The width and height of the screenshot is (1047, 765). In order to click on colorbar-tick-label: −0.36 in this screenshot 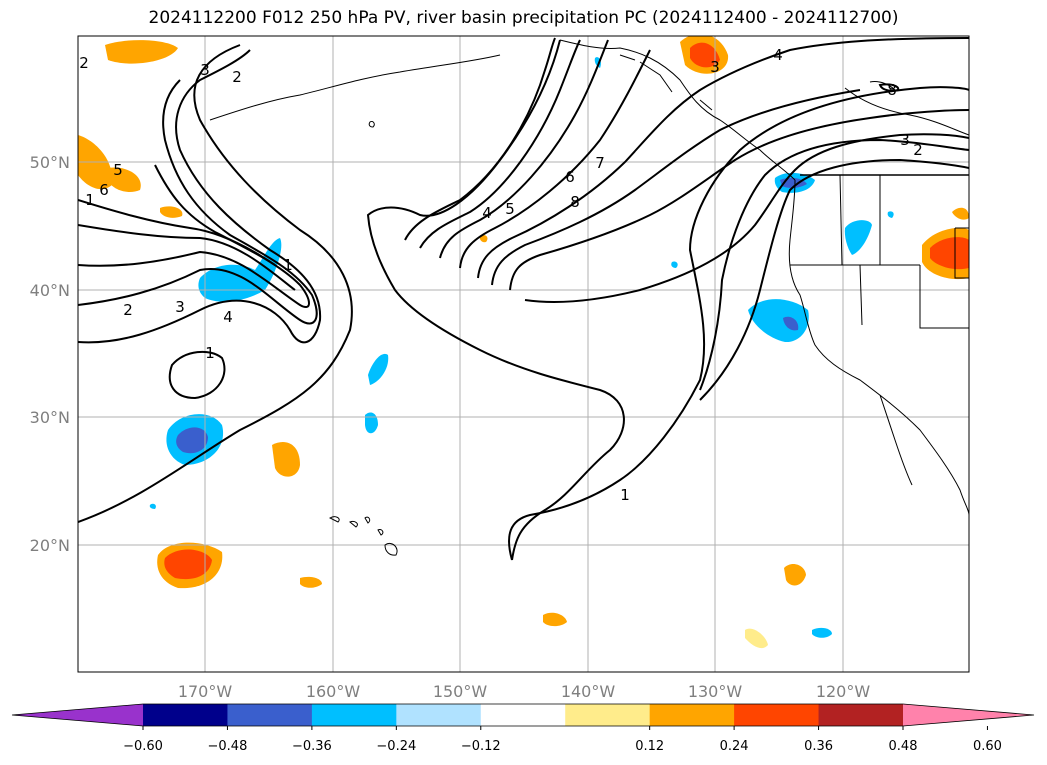, I will do `click(312, 746)`.